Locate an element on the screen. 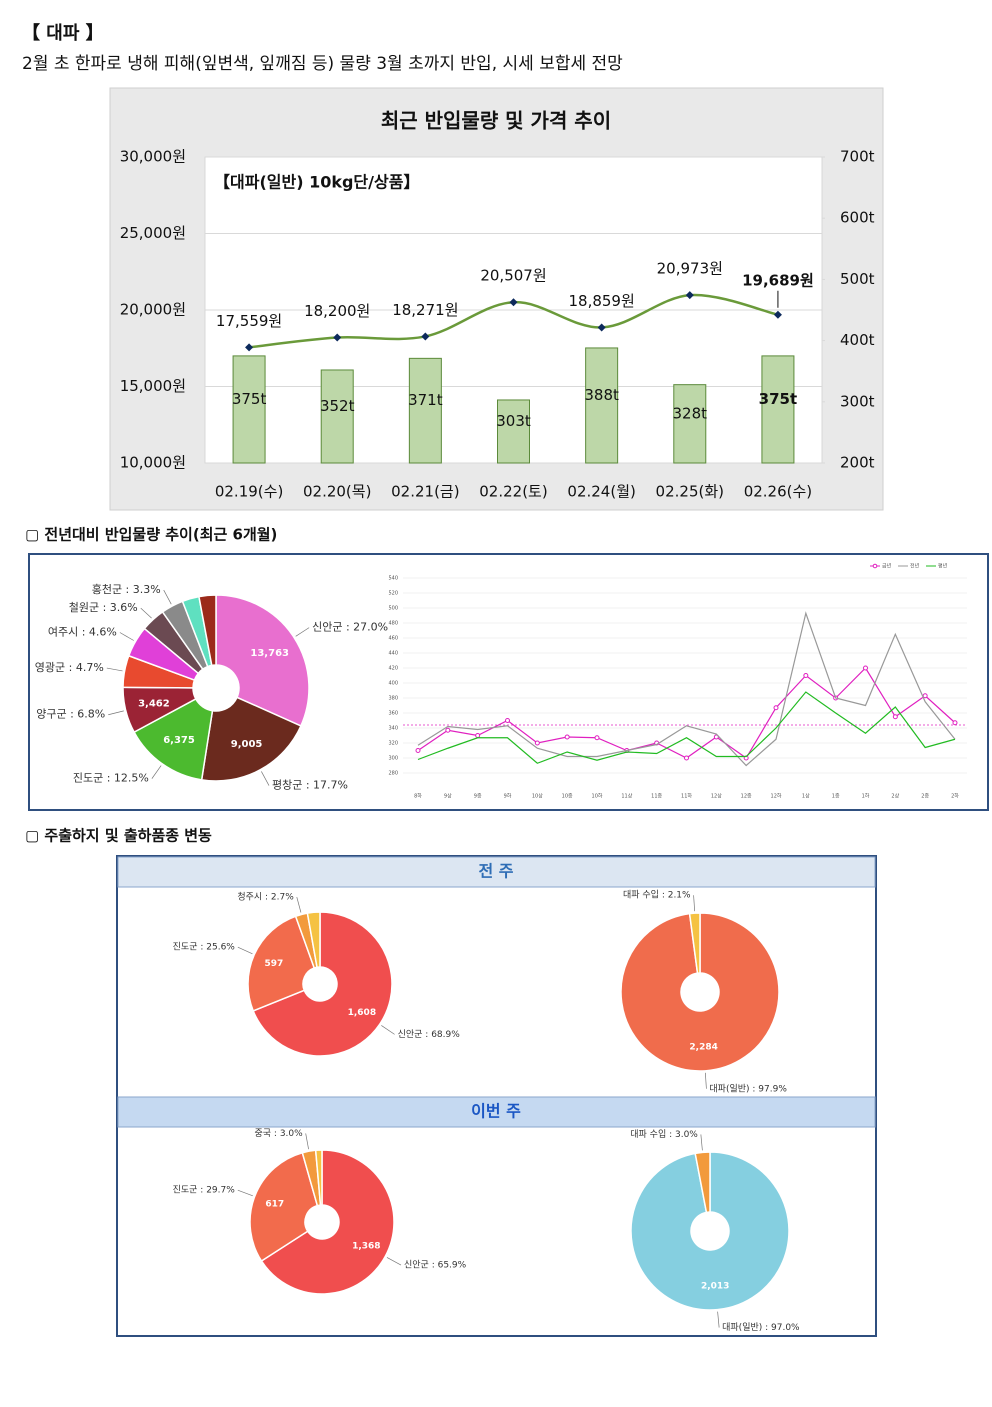  slice-label: 진도군 : 25.6% is located at coordinates (204, 947).